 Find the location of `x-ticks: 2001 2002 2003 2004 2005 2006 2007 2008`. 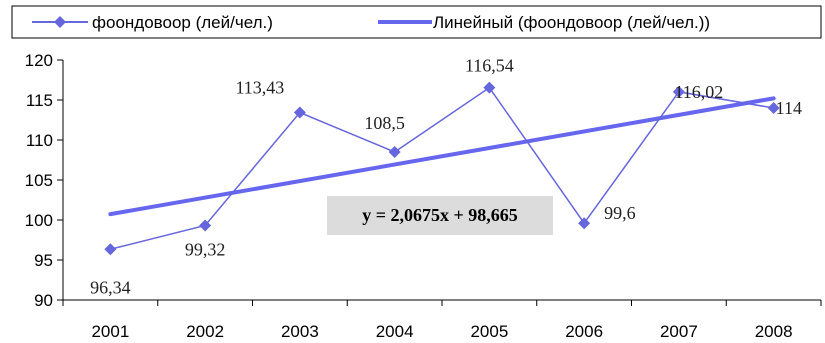

x-ticks: 2001 2002 2003 2004 2005 2006 2007 2008 is located at coordinates (442, 320).